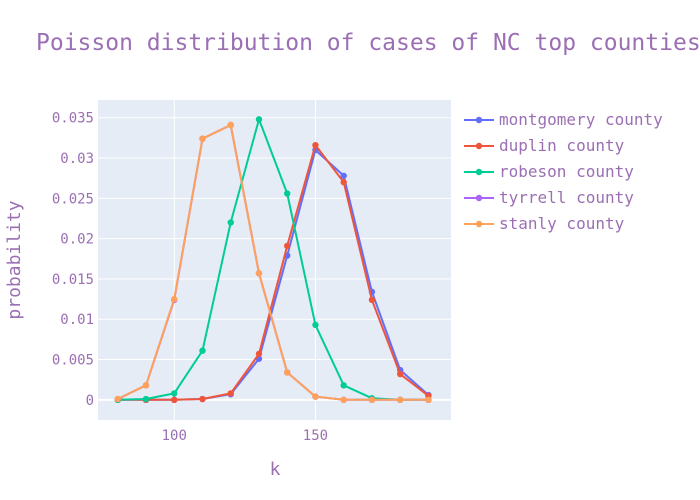 This screenshot has height=500, width=700. Describe the element at coordinates (581, 119) in the screenshot. I see `legend-label: montgomery county` at that location.